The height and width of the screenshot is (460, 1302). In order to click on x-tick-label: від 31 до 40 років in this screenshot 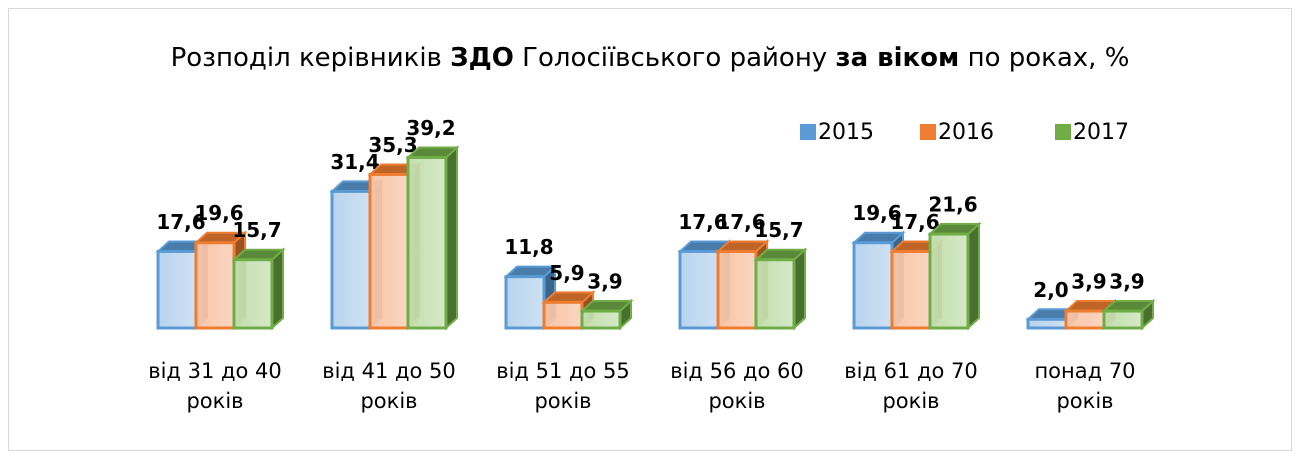, I will do `click(215, 386)`.